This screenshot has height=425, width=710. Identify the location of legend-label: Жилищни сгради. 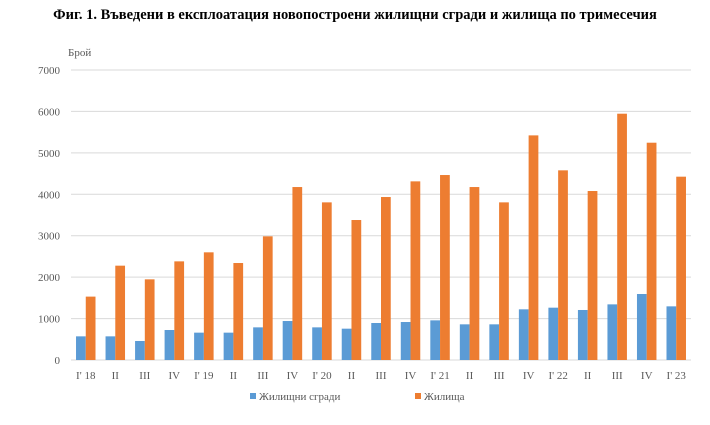
(299, 397).